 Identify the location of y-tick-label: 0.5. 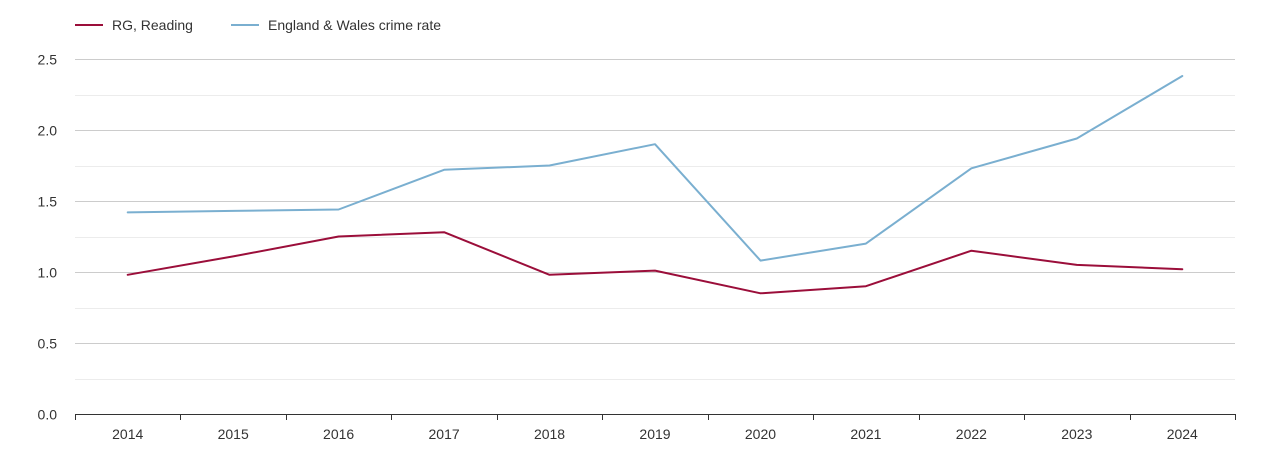
(48, 344).